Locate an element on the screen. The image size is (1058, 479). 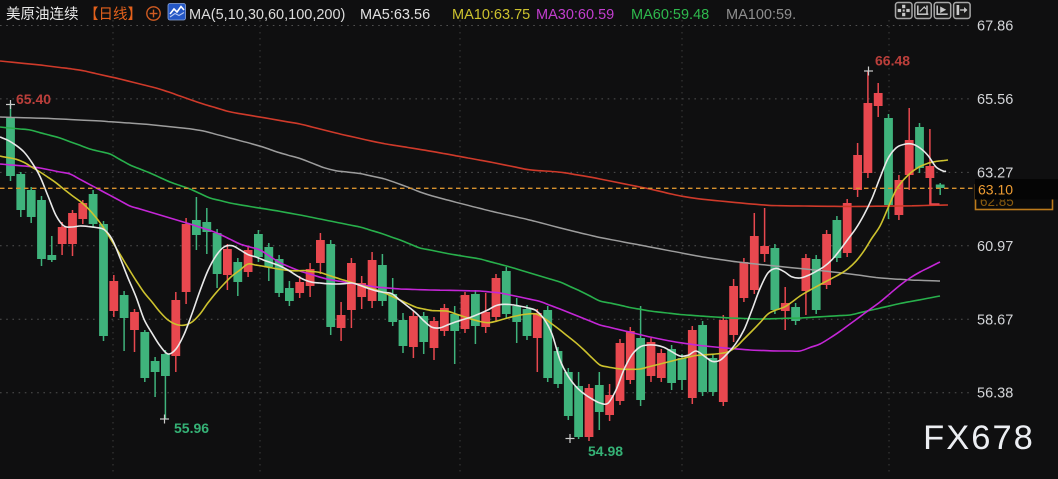
svg-text: 66.48 is located at coordinates (892, 61).